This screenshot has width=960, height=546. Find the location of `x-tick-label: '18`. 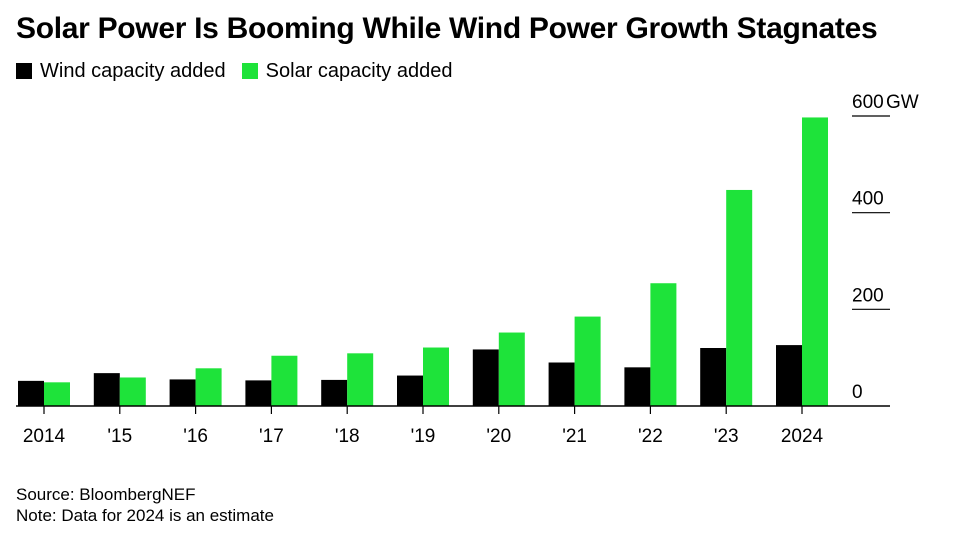

x-tick-label: '18 is located at coordinates (347, 436).